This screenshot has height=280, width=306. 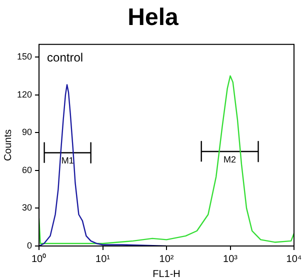 I want to click on x-tick-label: 10⁰, so click(x=39, y=258).